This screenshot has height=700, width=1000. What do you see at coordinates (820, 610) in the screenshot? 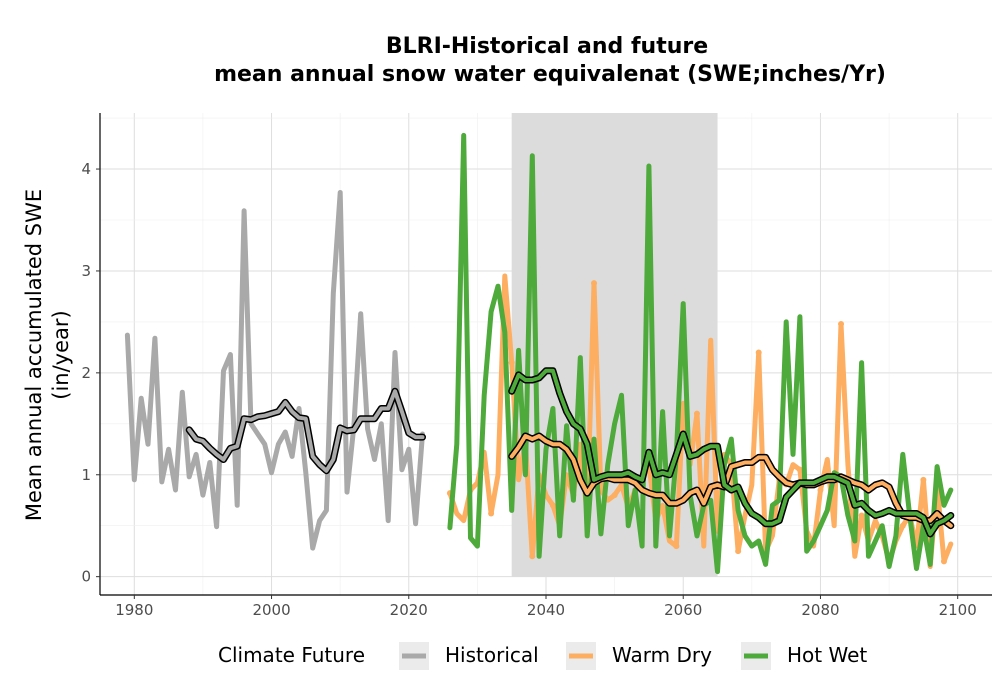
I see `x-tick-label: 2080` at bounding box center [820, 610].